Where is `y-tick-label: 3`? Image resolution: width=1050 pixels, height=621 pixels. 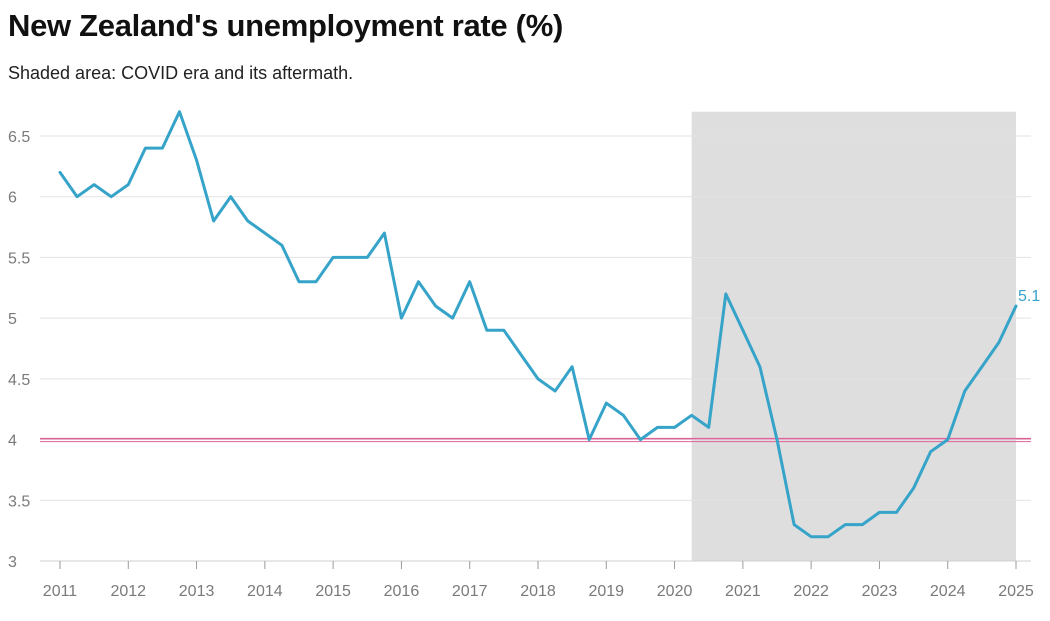 y-tick-label: 3 is located at coordinates (12, 562).